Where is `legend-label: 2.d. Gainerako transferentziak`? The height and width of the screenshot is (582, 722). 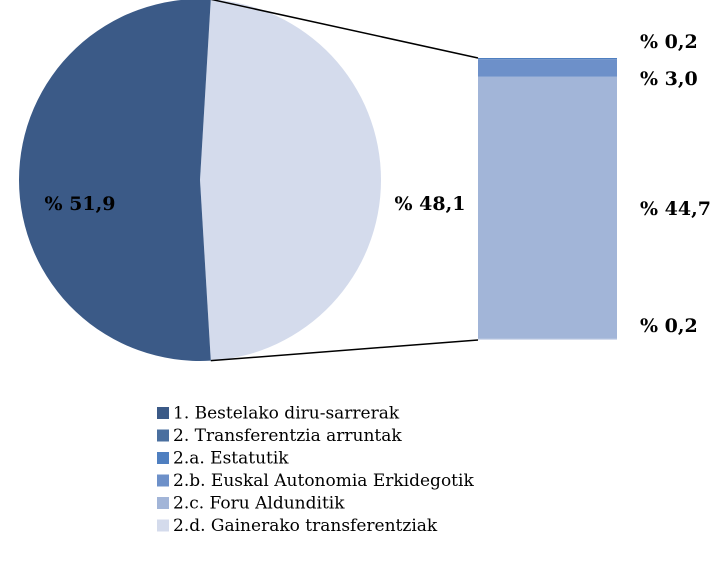
legend-label: 2.d. Gainerako transferentziak is located at coordinates (305, 526).